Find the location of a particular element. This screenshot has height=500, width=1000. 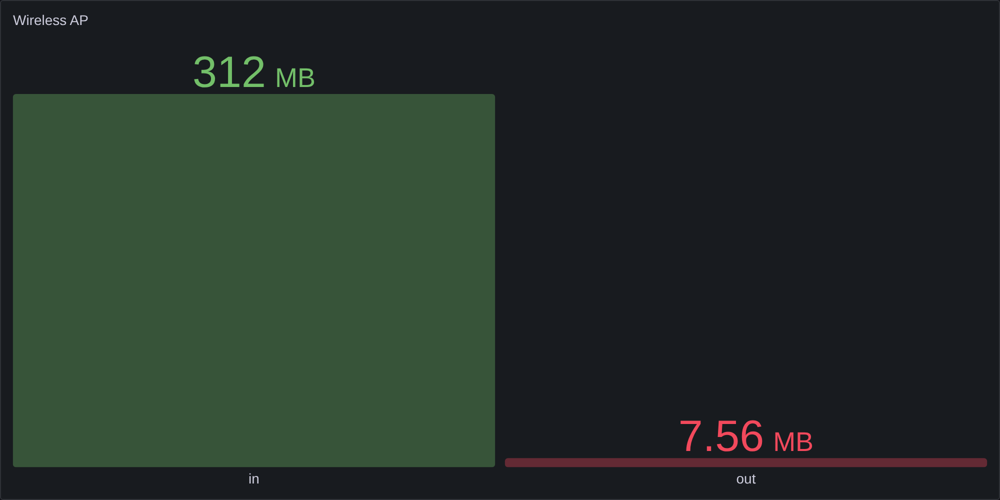

x-tick-label: in is located at coordinates (254, 478).